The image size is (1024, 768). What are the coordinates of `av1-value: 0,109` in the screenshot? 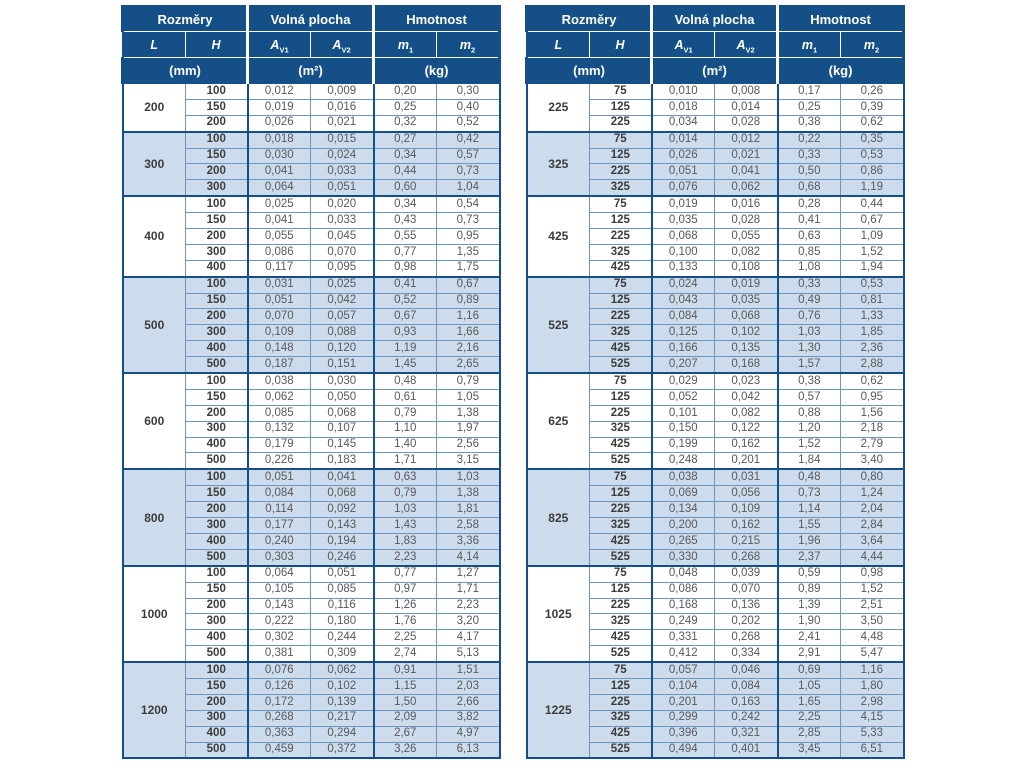 It's located at (279, 333).